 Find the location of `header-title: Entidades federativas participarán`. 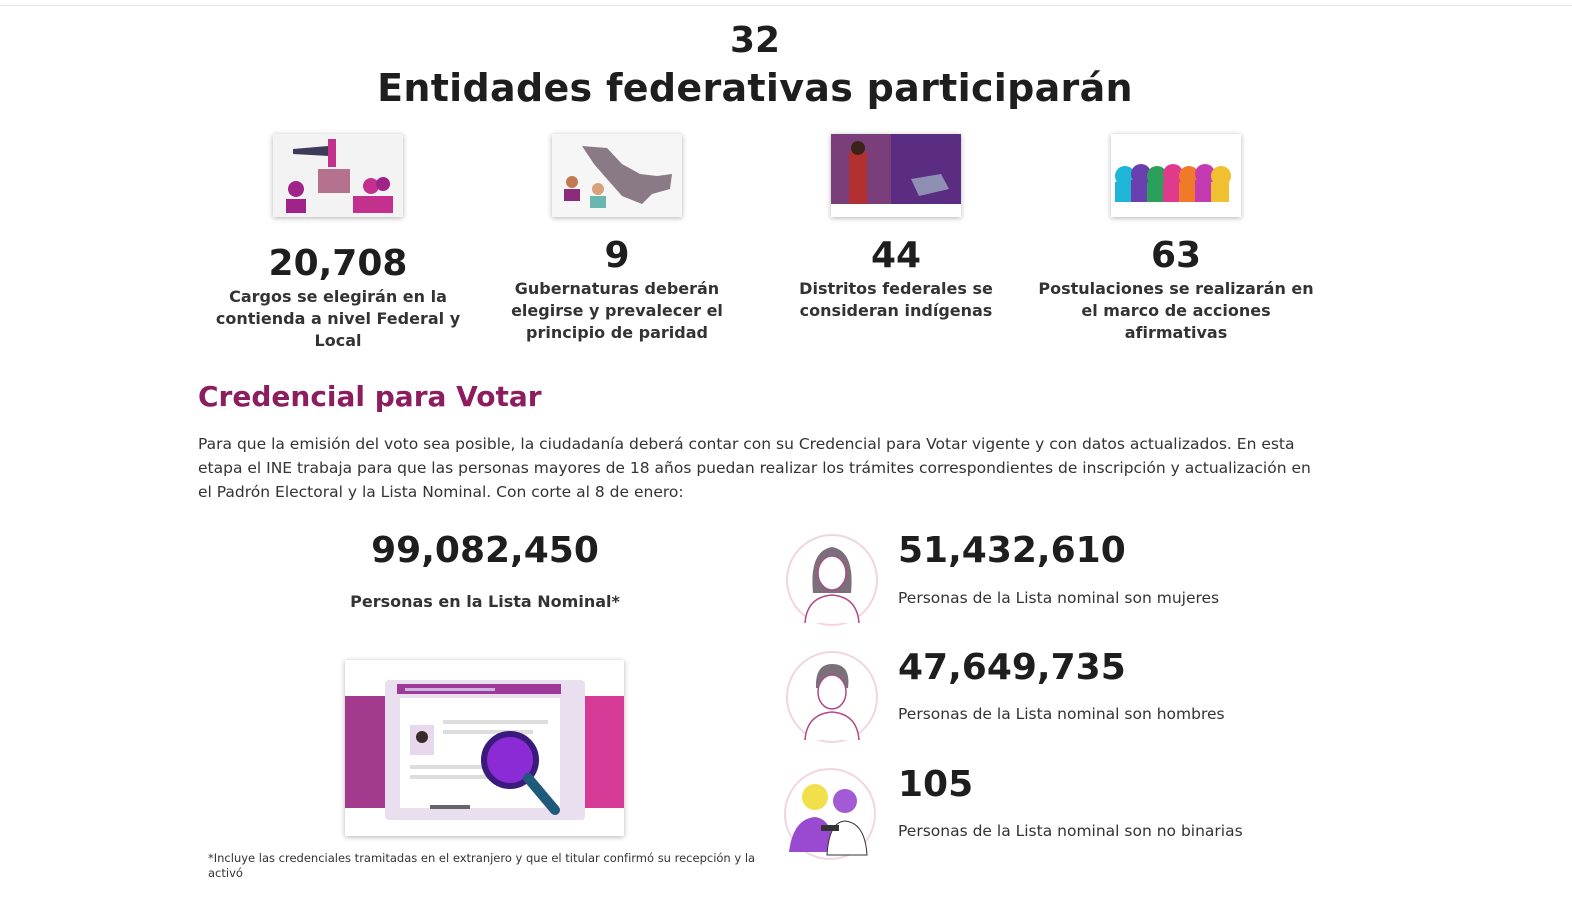

header-title: Entidades federativas participarán is located at coordinates (755, 88).